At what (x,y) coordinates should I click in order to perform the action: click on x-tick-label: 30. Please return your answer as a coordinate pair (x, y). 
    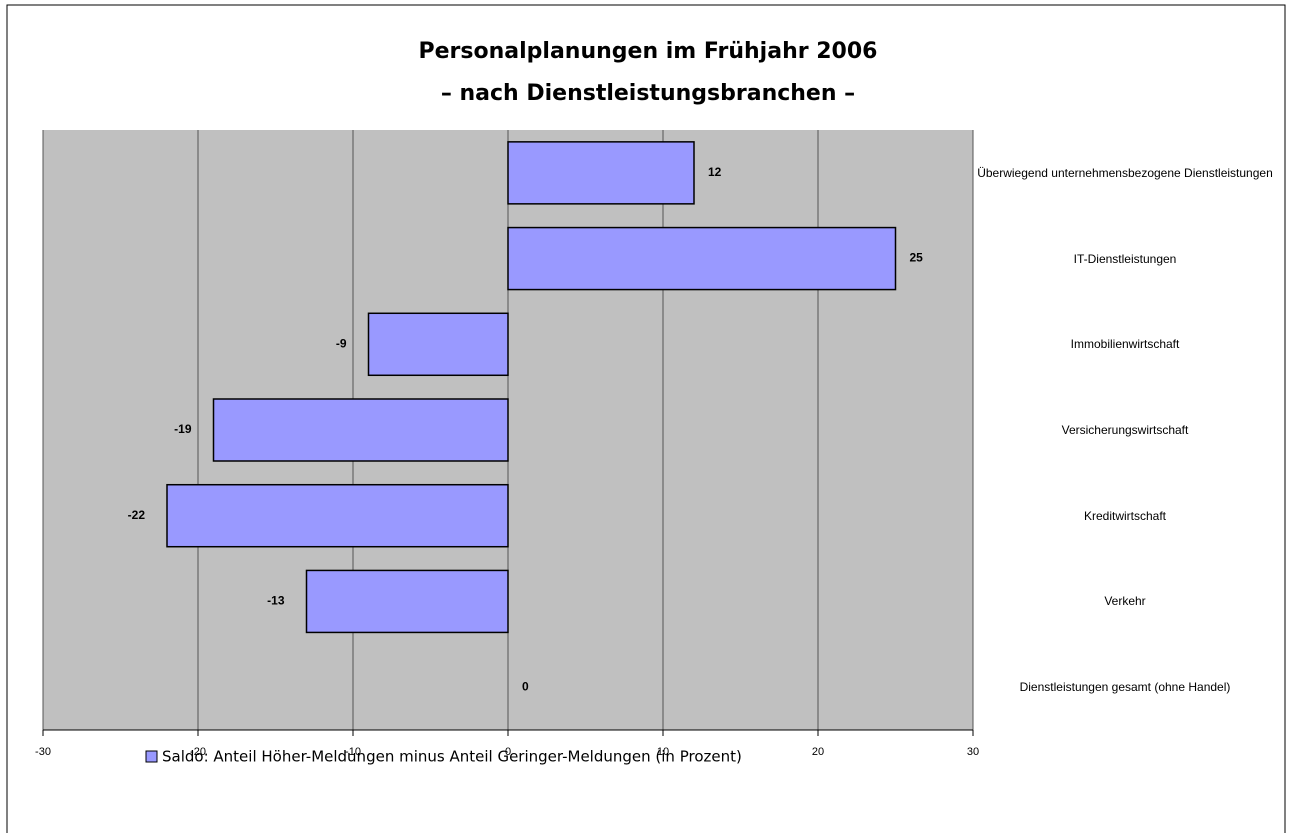
    Looking at the image, I should click on (973, 752).